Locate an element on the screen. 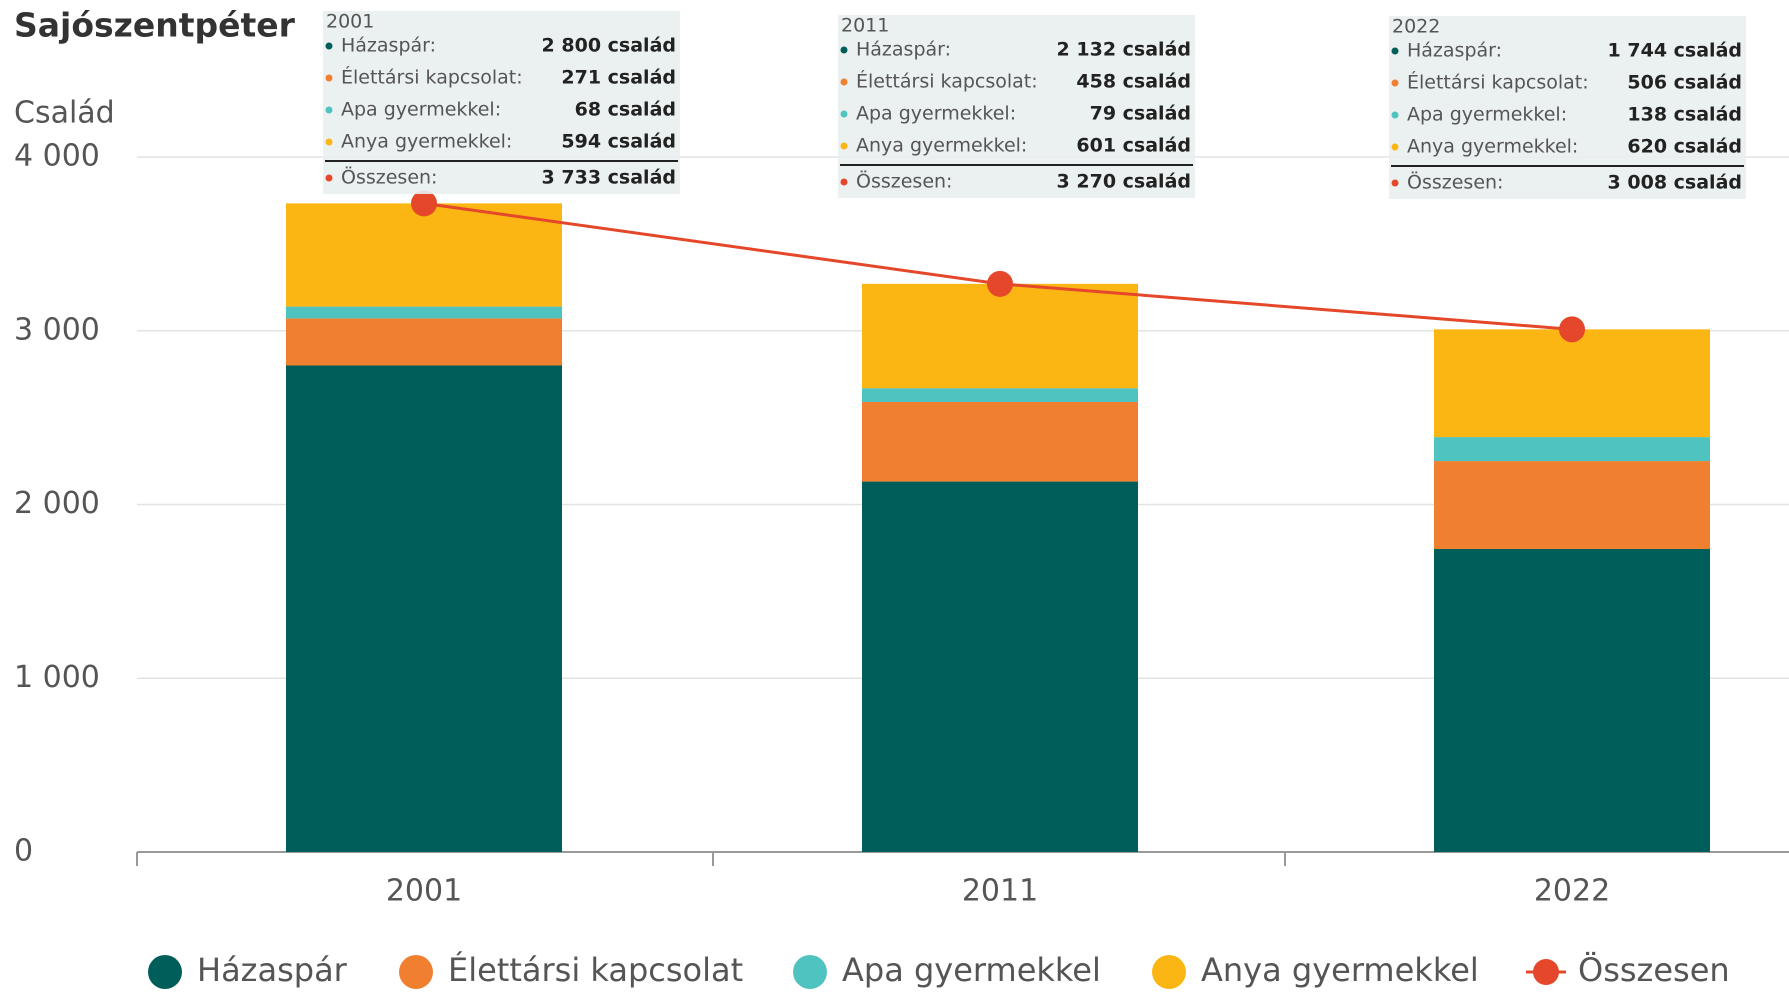  y-axis-label: Család is located at coordinates (64, 113).